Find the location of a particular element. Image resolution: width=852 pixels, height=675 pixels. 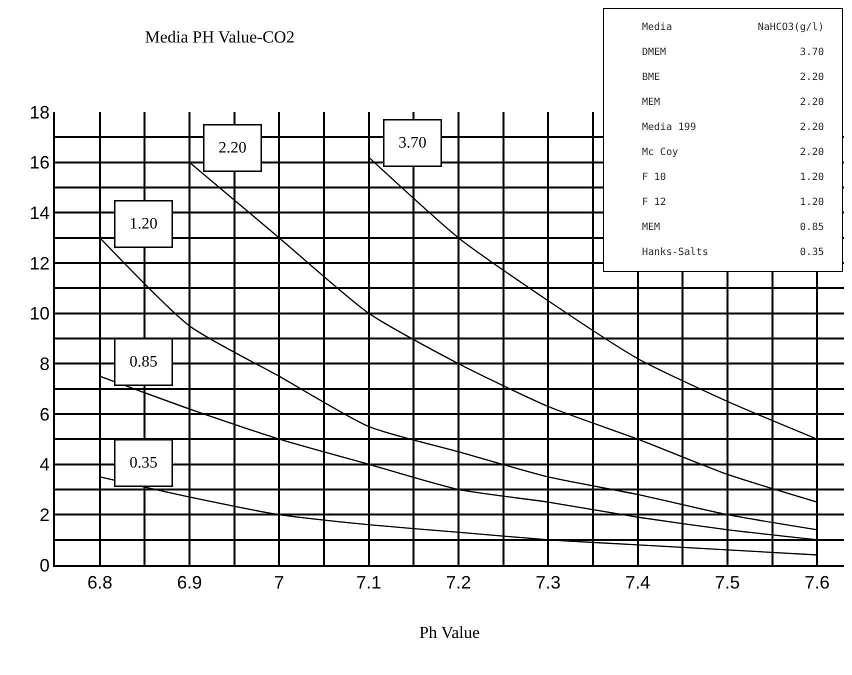

series-label: 3.70 is located at coordinates (412, 143).